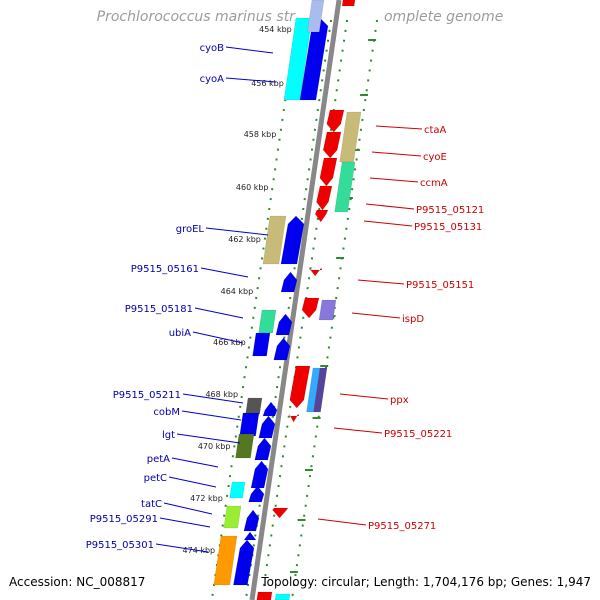 The image size is (600, 600). I want to click on gene-label: groEL, so click(190, 229).